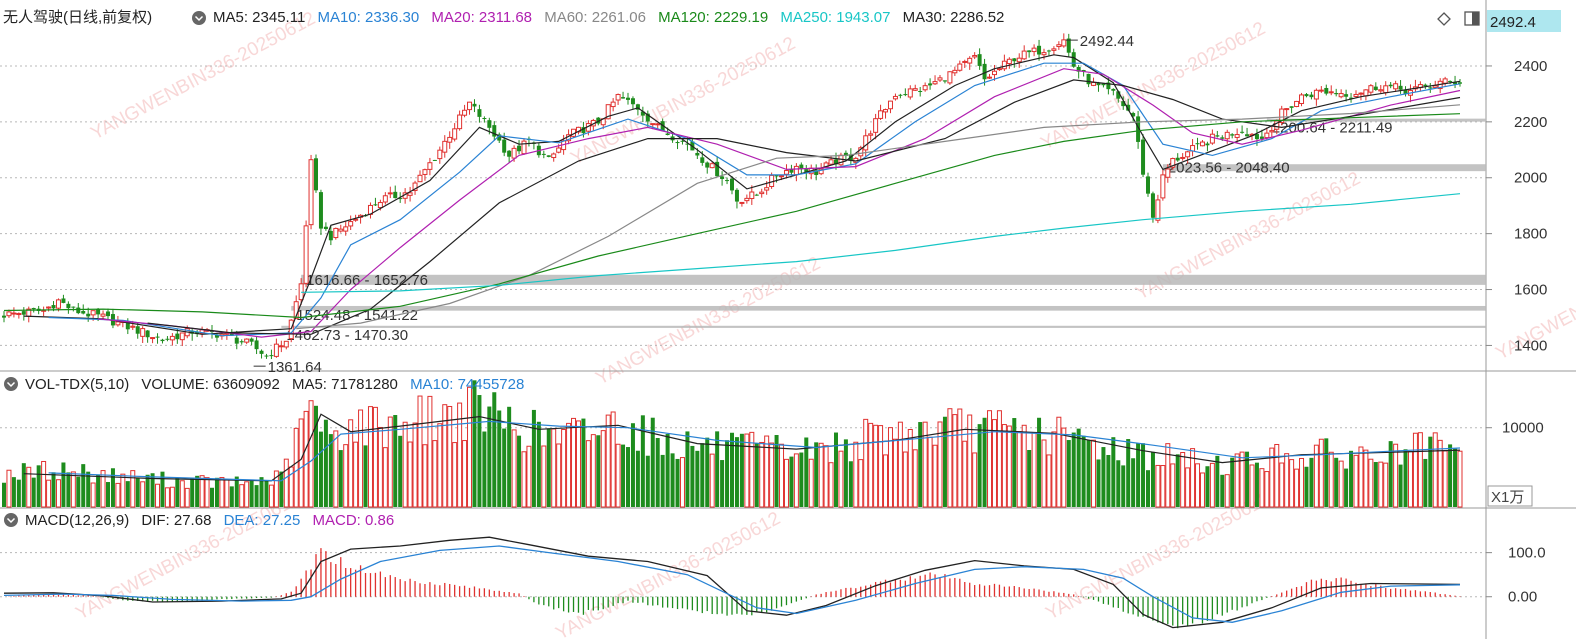 This screenshot has height=644, width=1576. Describe the element at coordinates (734, 588) in the screenshot. I see `macd-histogram` at that location.